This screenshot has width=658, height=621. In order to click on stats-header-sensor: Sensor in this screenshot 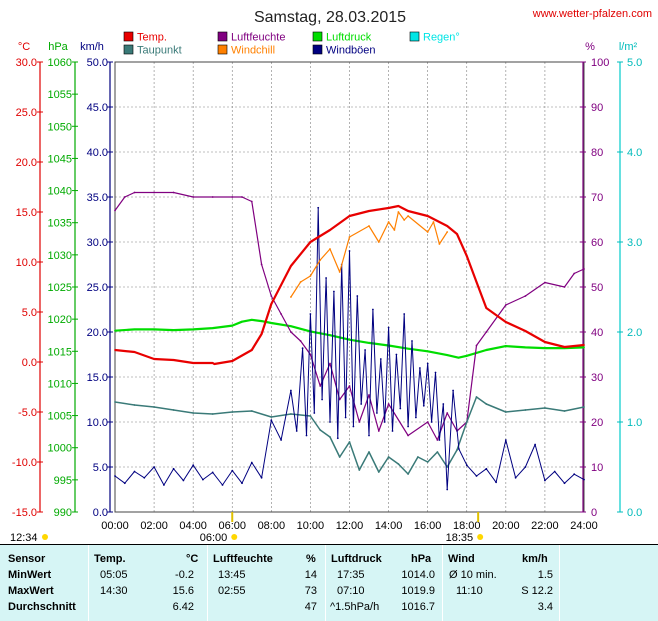, I will do `click(27, 559)`.